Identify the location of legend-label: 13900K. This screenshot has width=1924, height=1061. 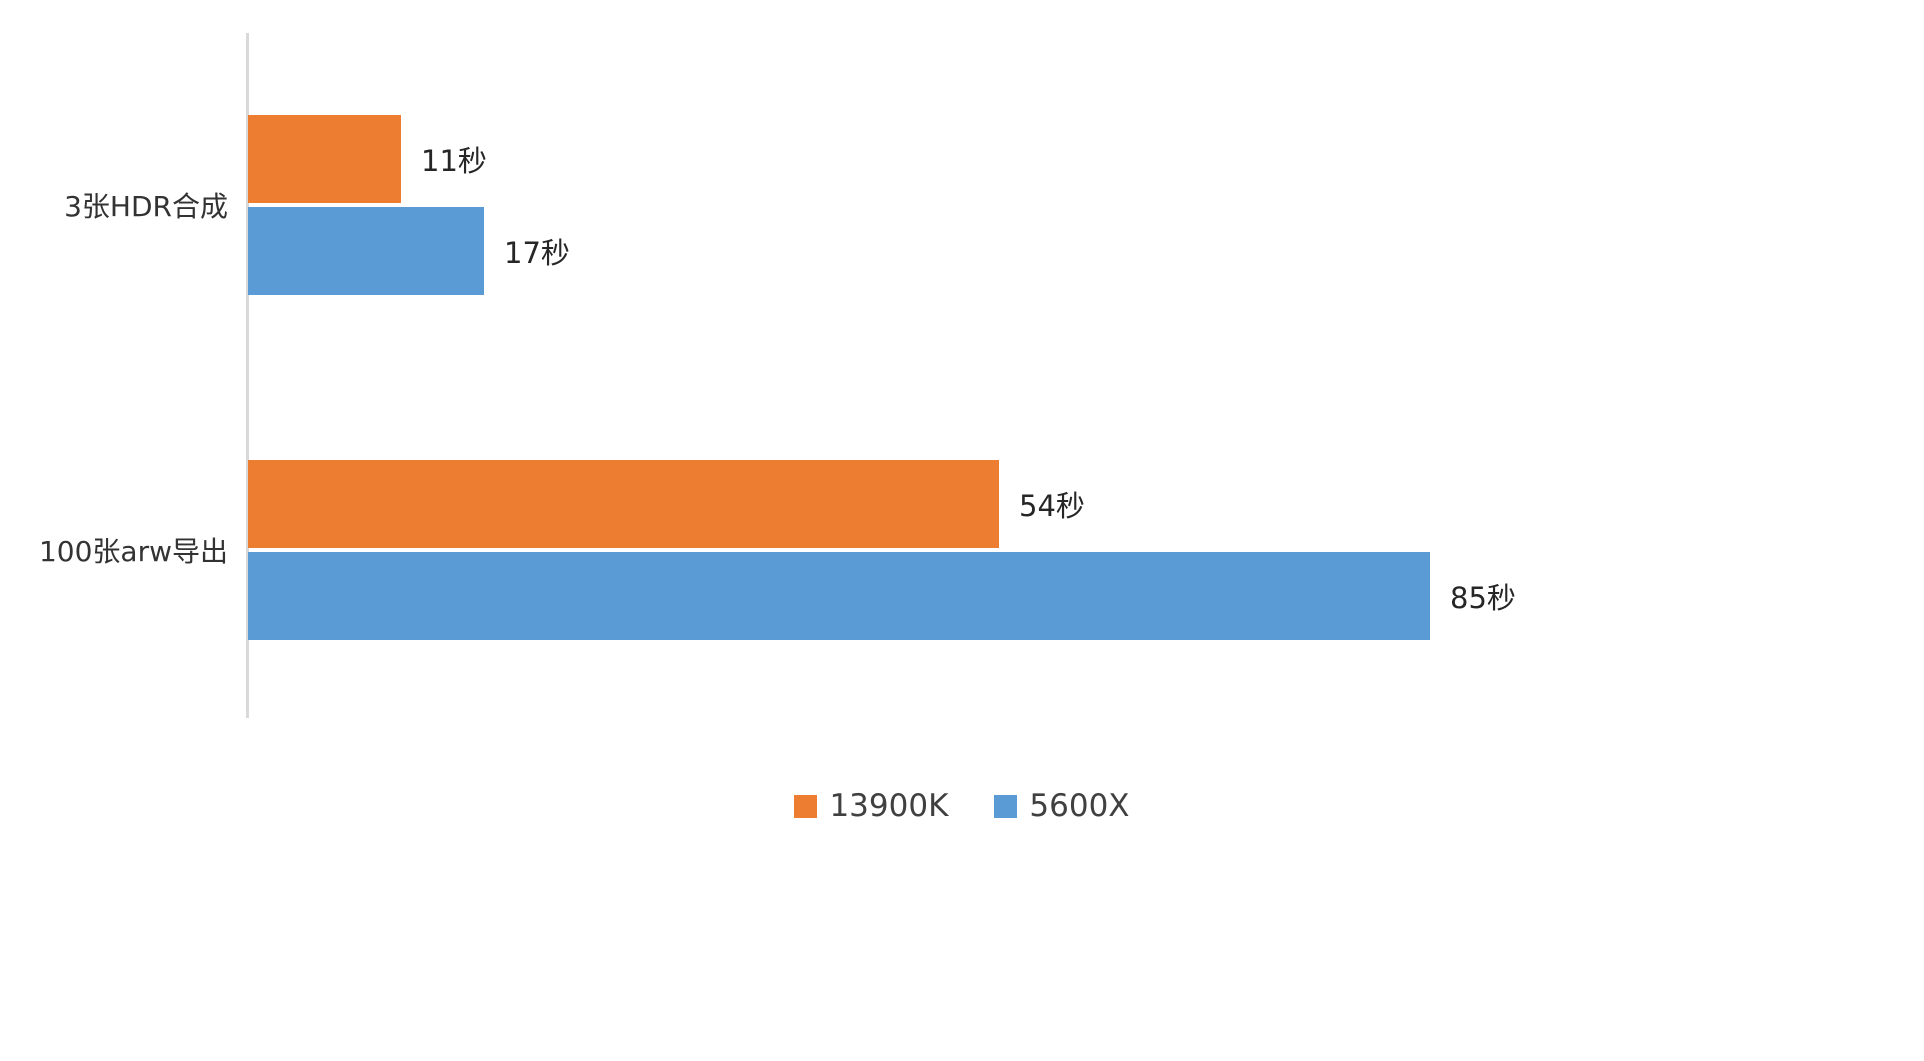
(889, 806).